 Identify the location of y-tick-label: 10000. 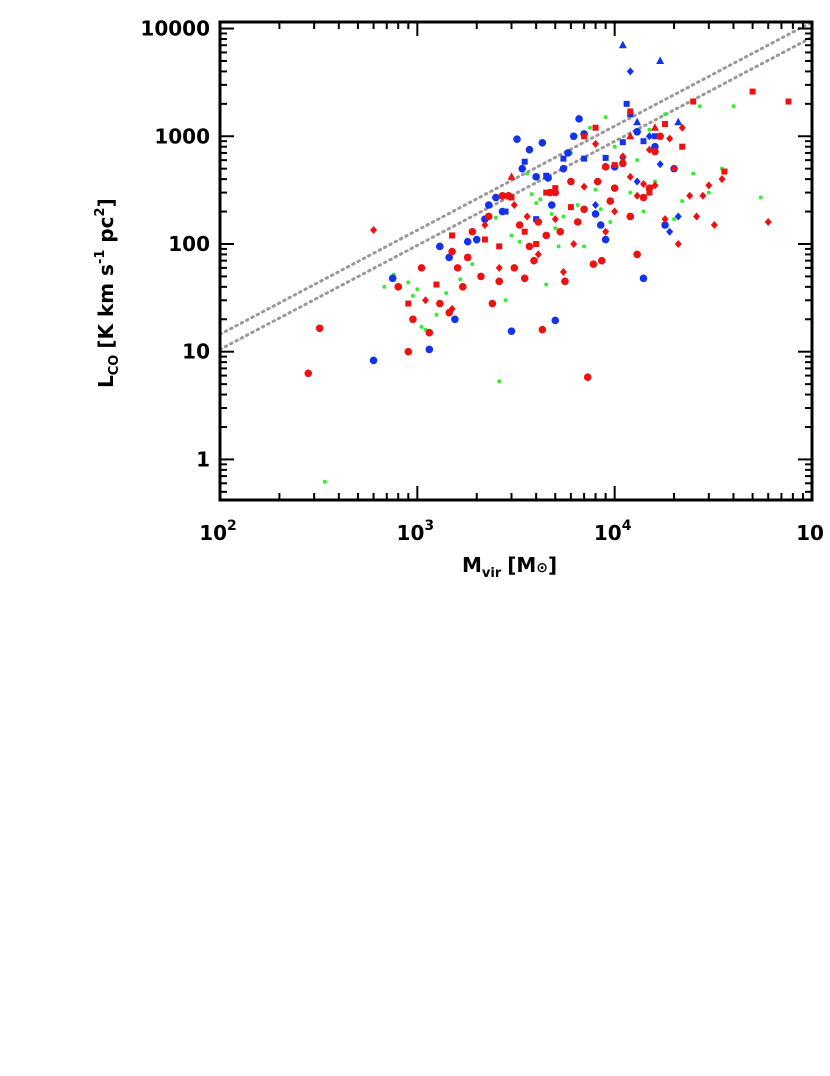
(175, 29).